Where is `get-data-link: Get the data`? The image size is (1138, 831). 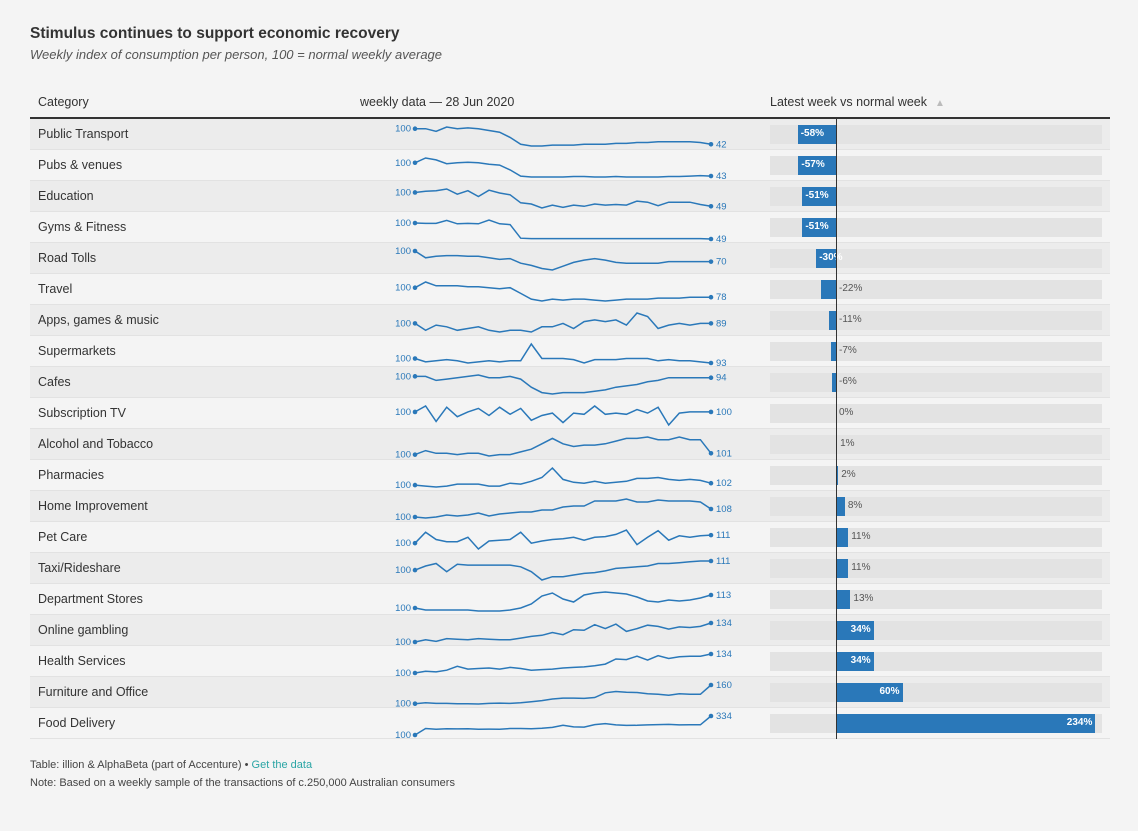
get-data-link: Get the data is located at coordinates (282, 765).